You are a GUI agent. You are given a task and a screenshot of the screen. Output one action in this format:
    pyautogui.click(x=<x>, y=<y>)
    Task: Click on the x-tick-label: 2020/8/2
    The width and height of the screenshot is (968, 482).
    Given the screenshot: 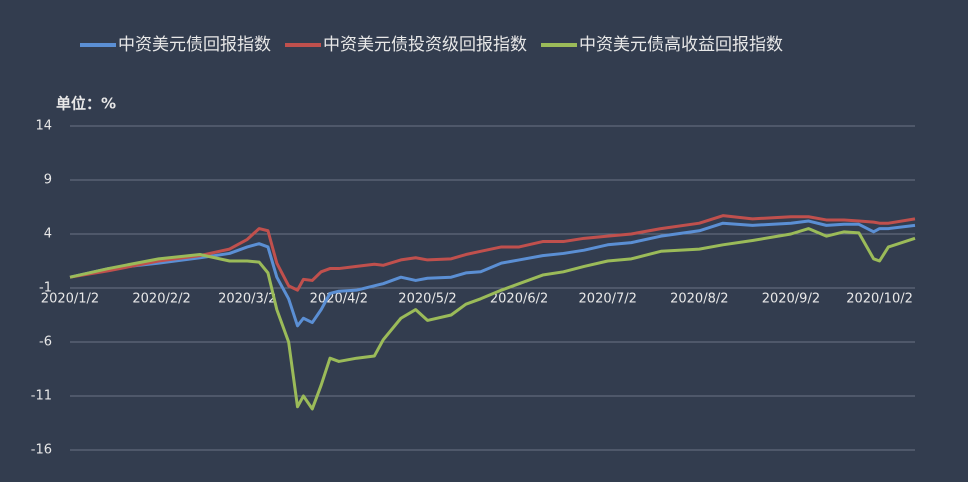 What is the action you would take?
    pyautogui.click(x=699, y=299)
    